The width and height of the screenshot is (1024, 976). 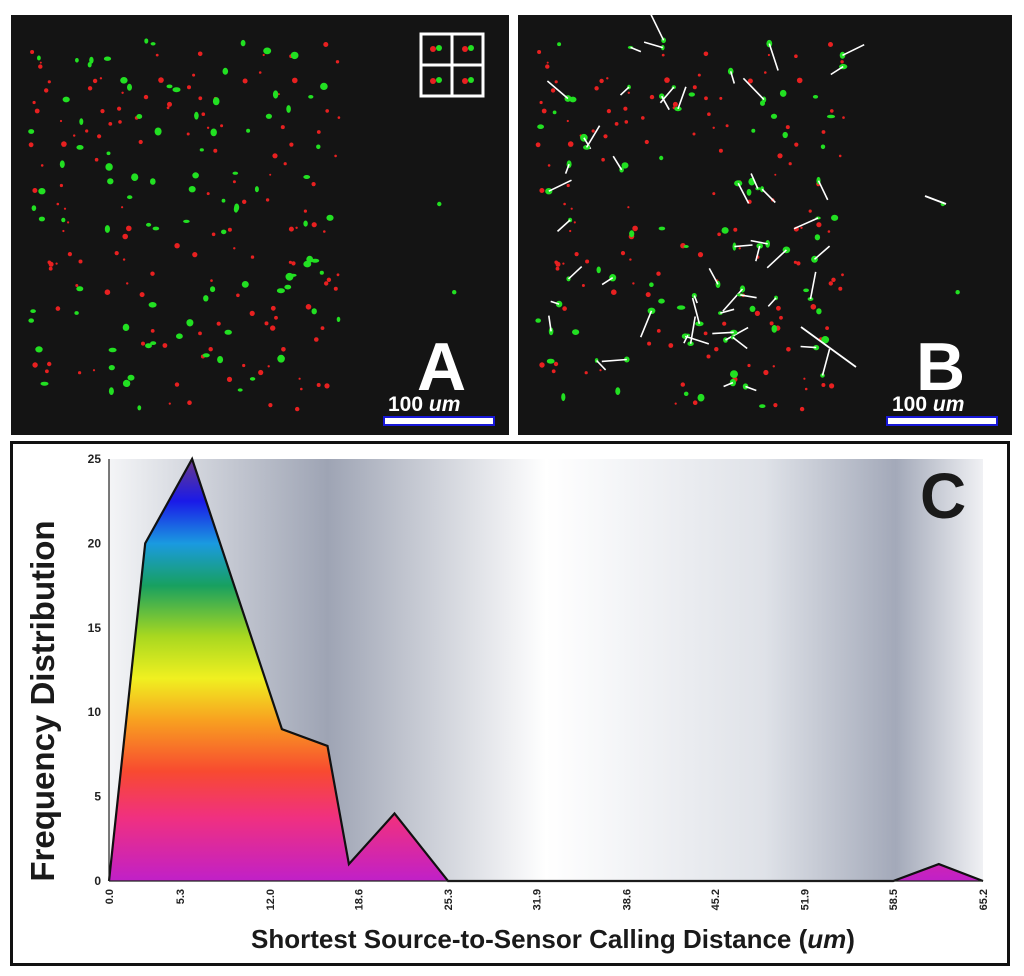 I want to click on x-tick-label: 18.6, so click(x=359, y=899).